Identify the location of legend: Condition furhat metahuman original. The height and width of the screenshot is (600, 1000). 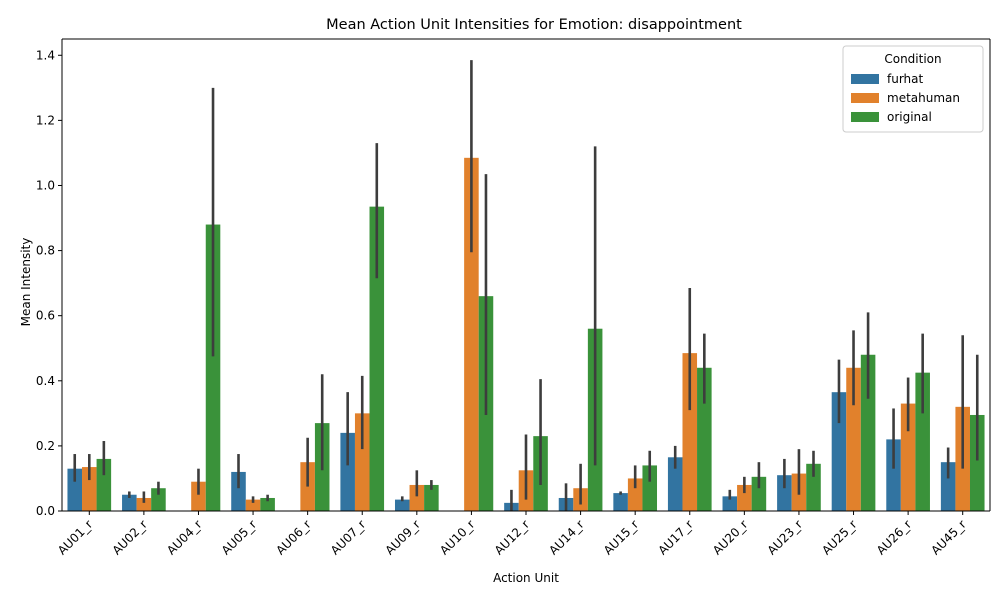
(913, 89).